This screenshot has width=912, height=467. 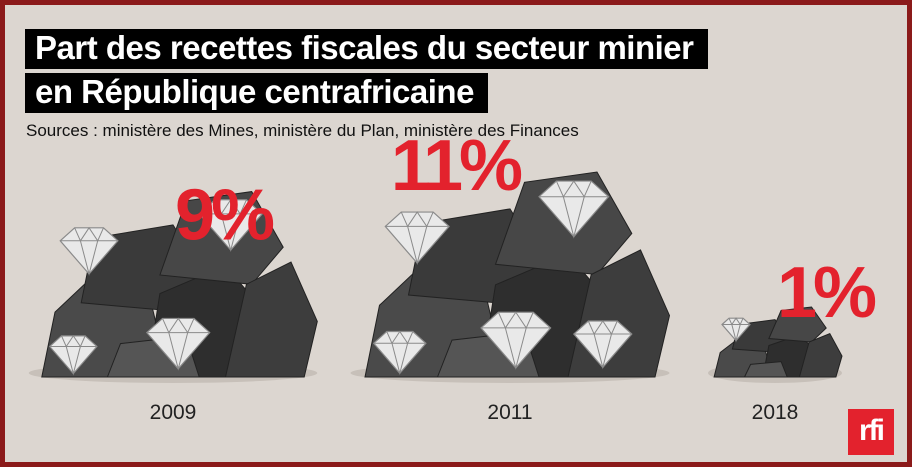 I want to click on value-label-2018: 1%, so click(x=826, y=293).